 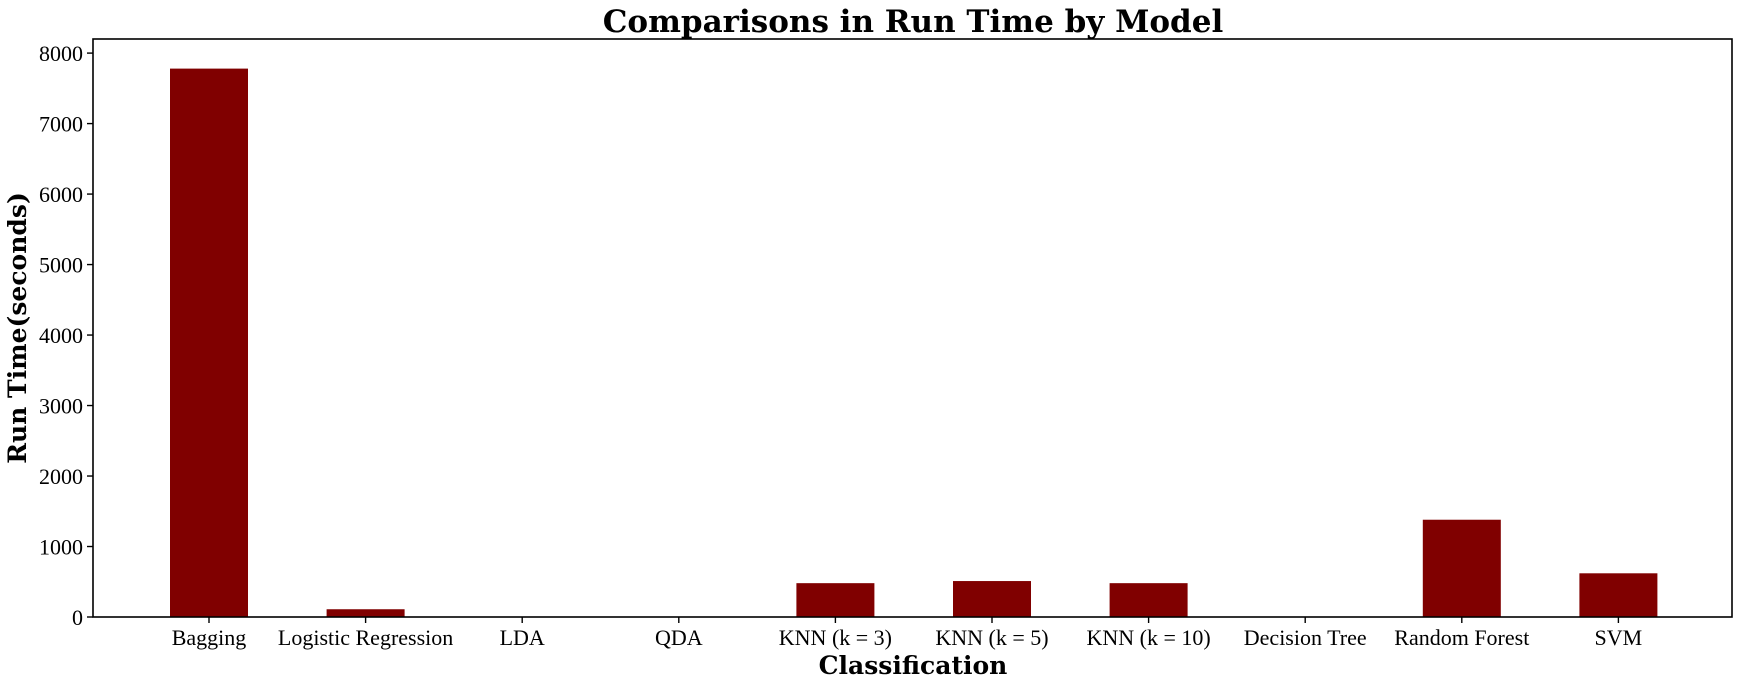 I want to click on chart-title: Comparisons in Run Time by Model, so click(x=913, y=22).